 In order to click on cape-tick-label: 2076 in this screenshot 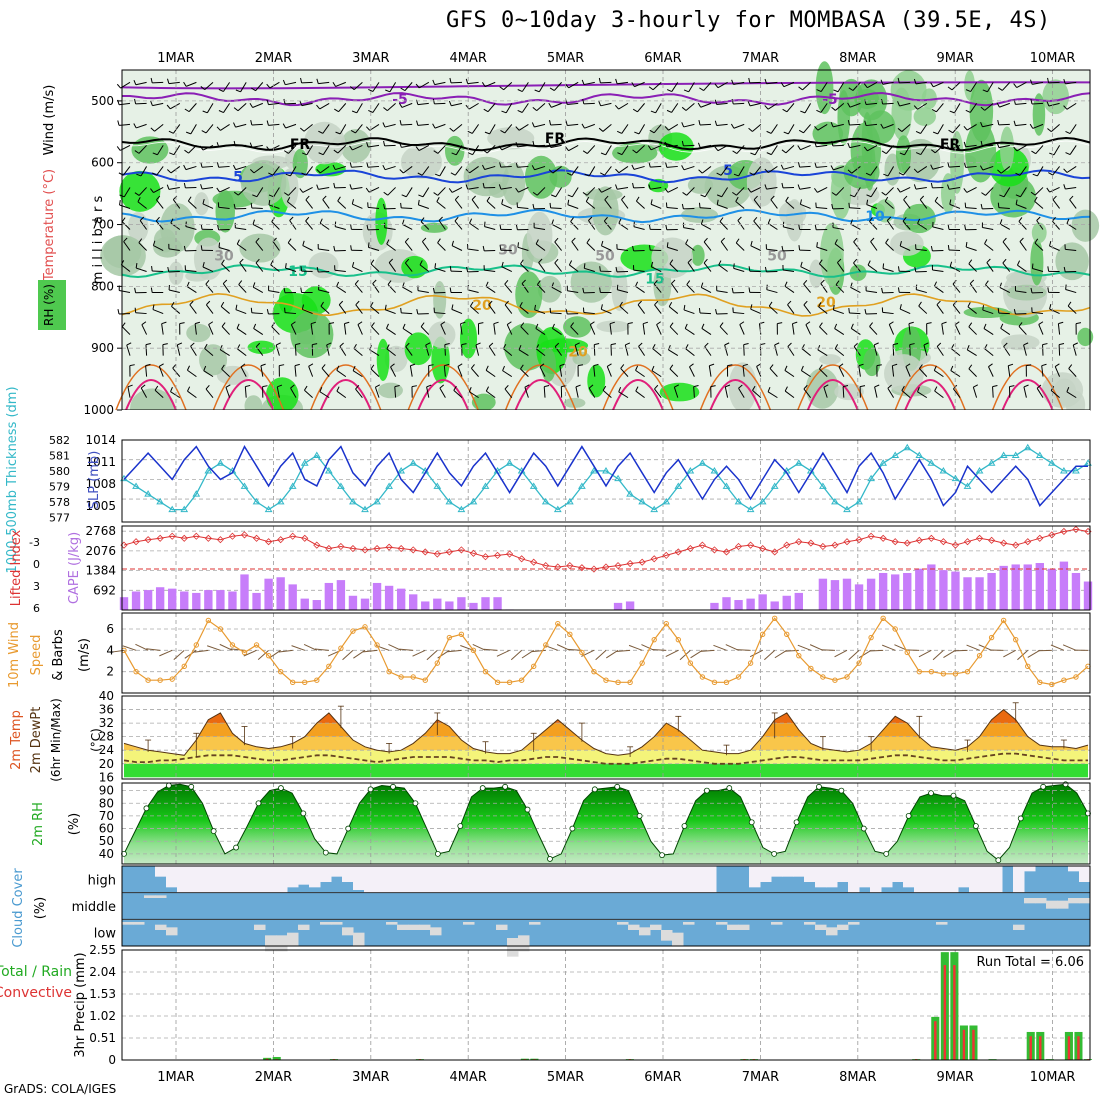, I will do `click(100, 551)`.